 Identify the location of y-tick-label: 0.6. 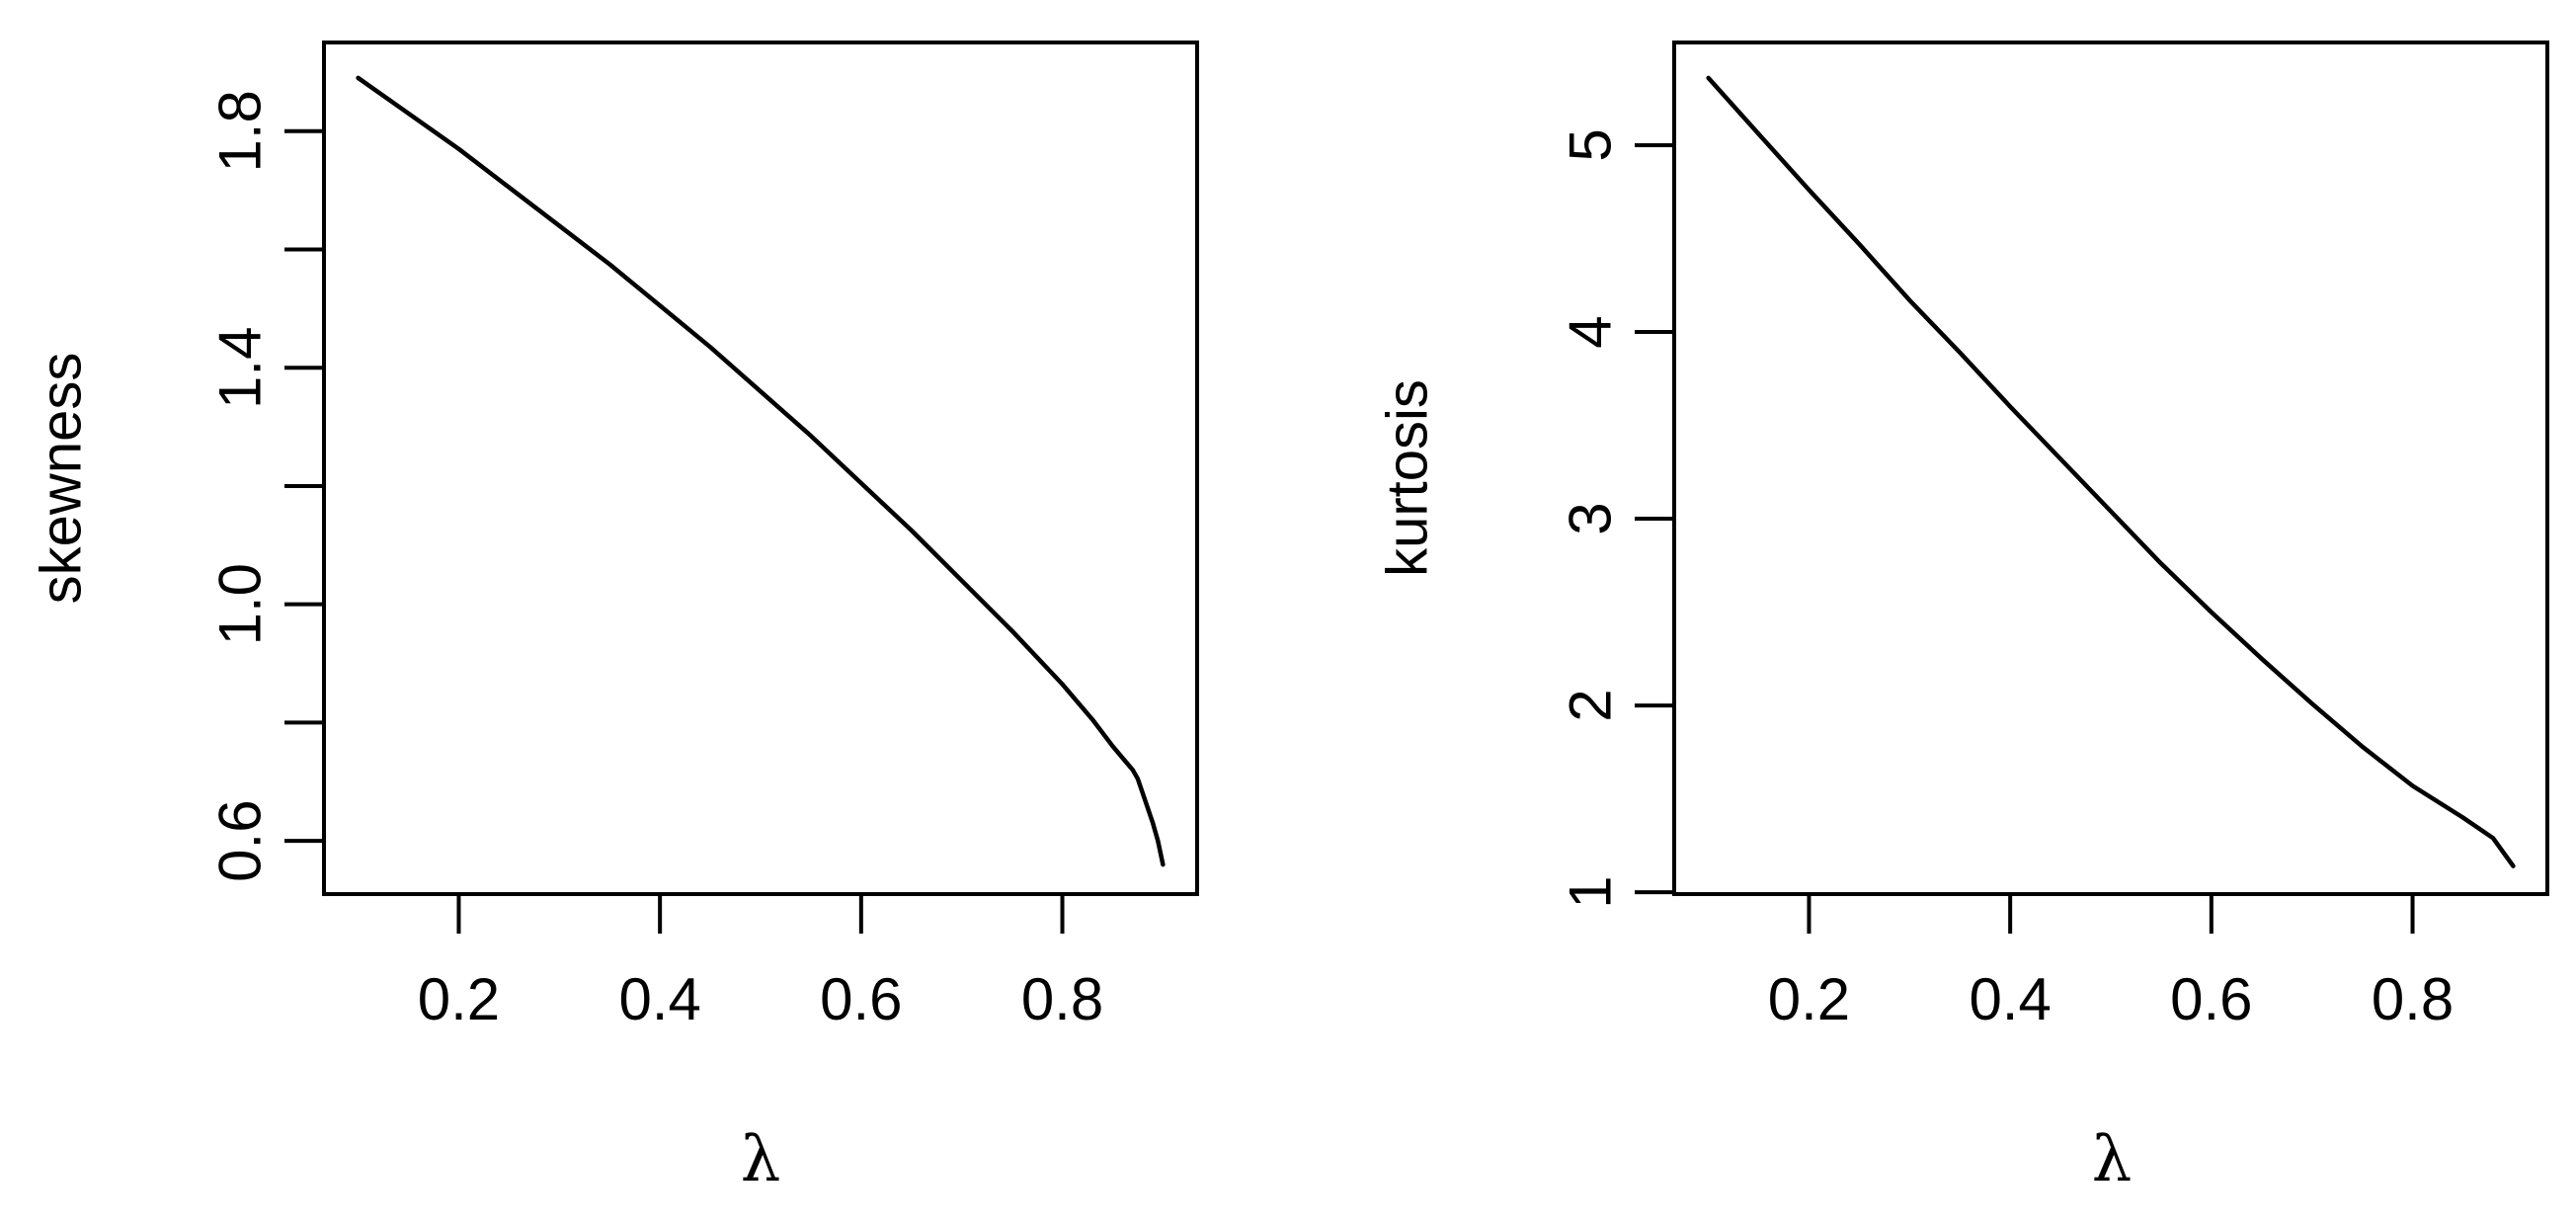
(240, 840).